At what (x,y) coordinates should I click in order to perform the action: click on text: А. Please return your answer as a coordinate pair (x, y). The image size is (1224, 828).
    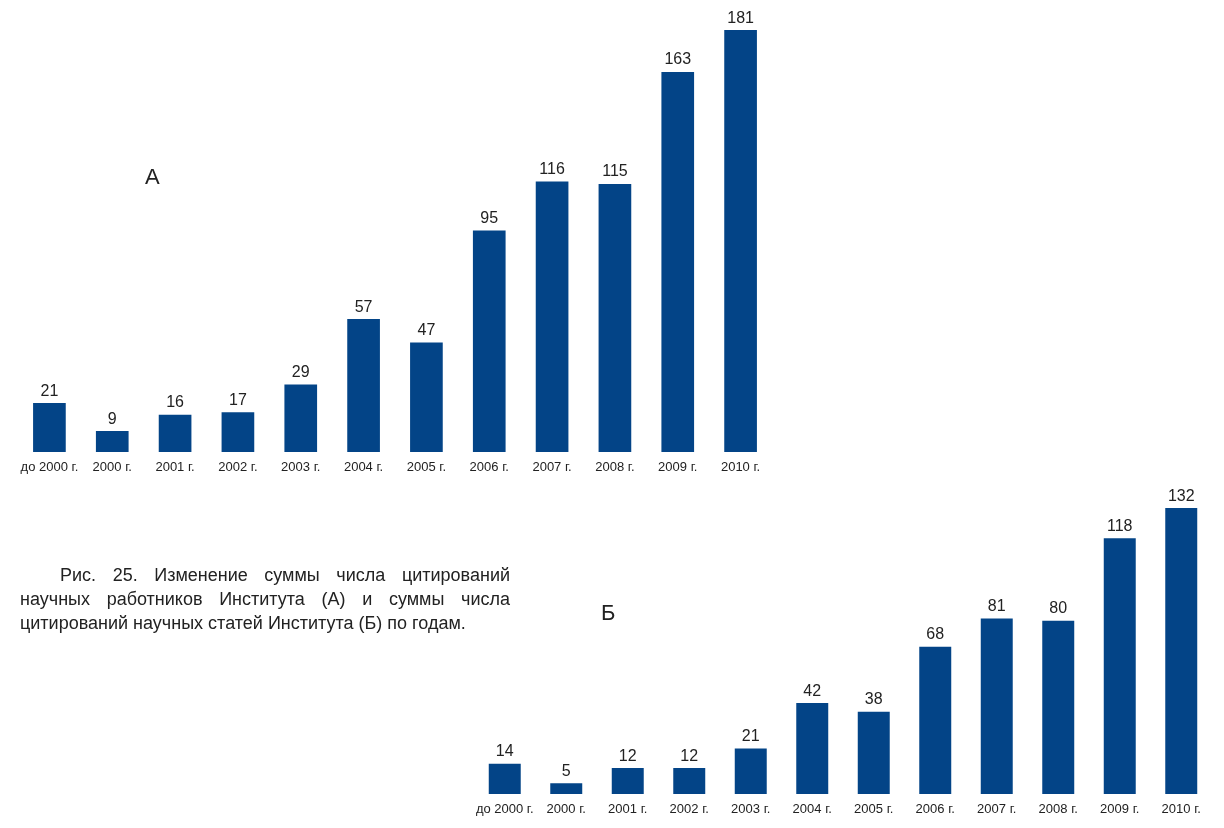
    Looking at the image, I should click on (152, 176).